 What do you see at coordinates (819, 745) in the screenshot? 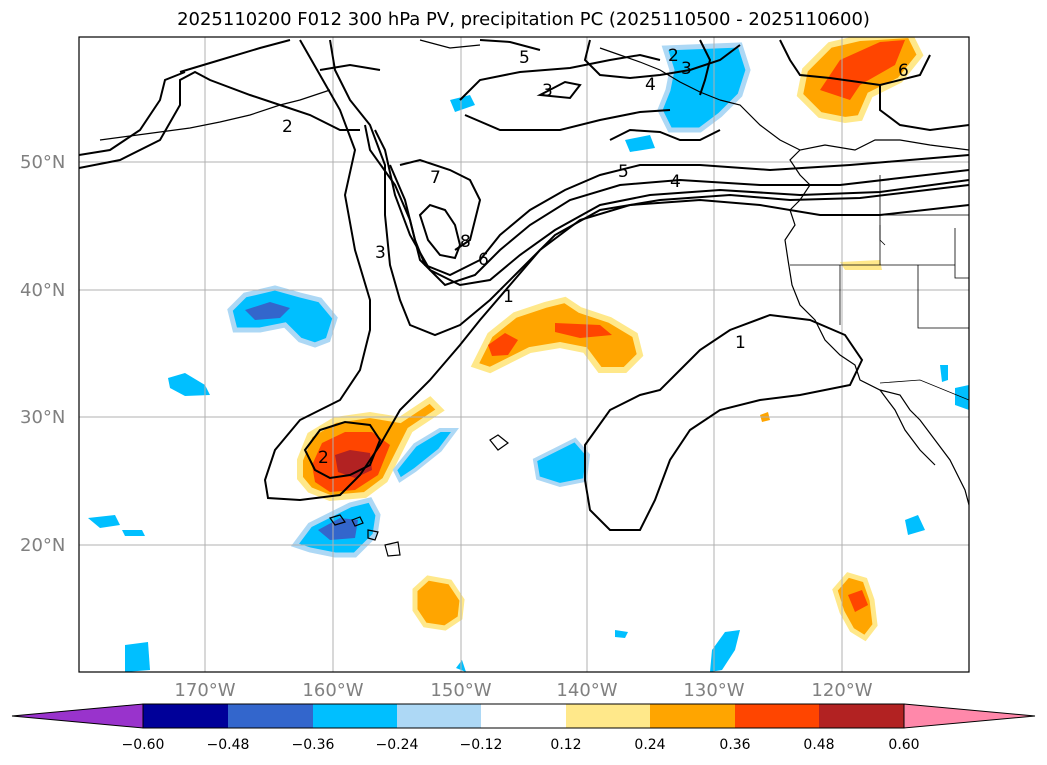
I see `colorbar-tick: 0.48` at bounding box center [819, 745].